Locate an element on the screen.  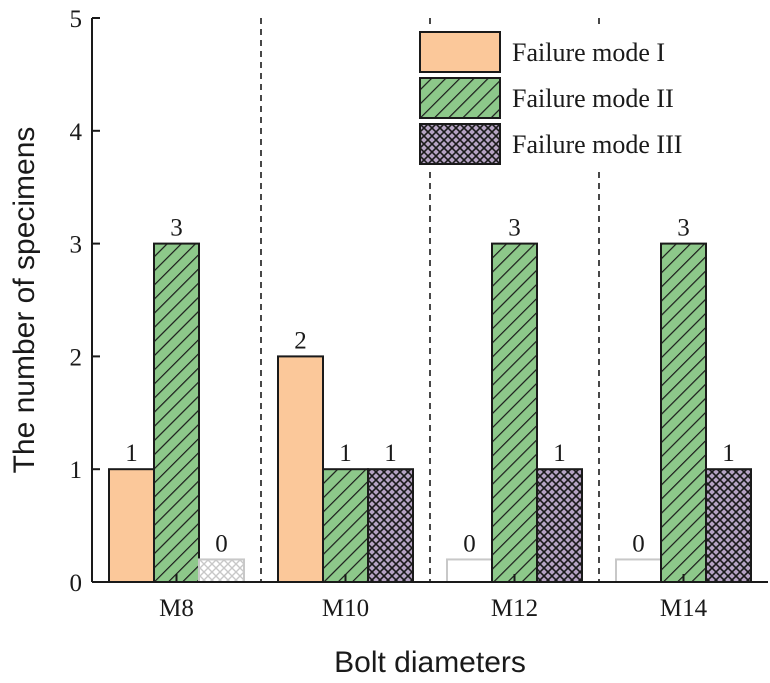
y-tick-label: 2 is located at coordinates (76, 357).